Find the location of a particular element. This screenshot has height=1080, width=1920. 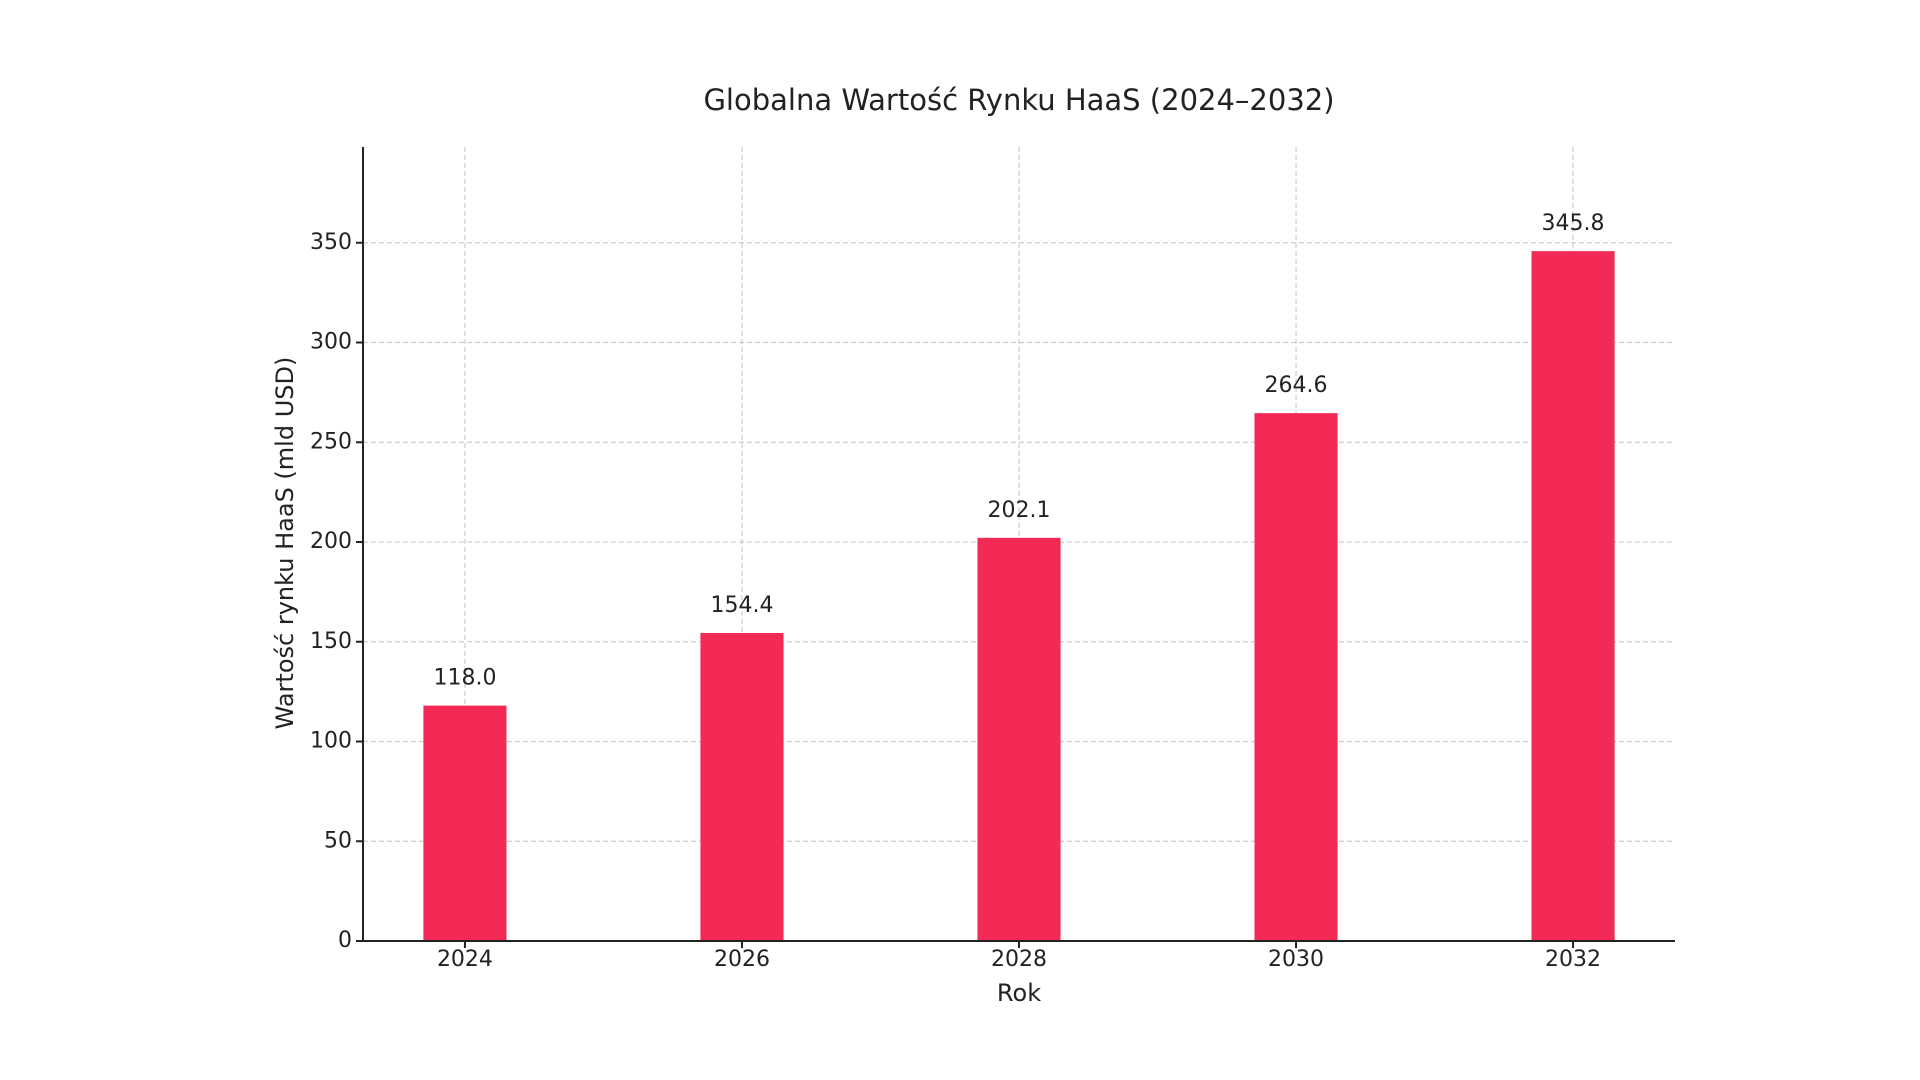

x-tick-label: 2028 is located at coordinates (1019, 959).